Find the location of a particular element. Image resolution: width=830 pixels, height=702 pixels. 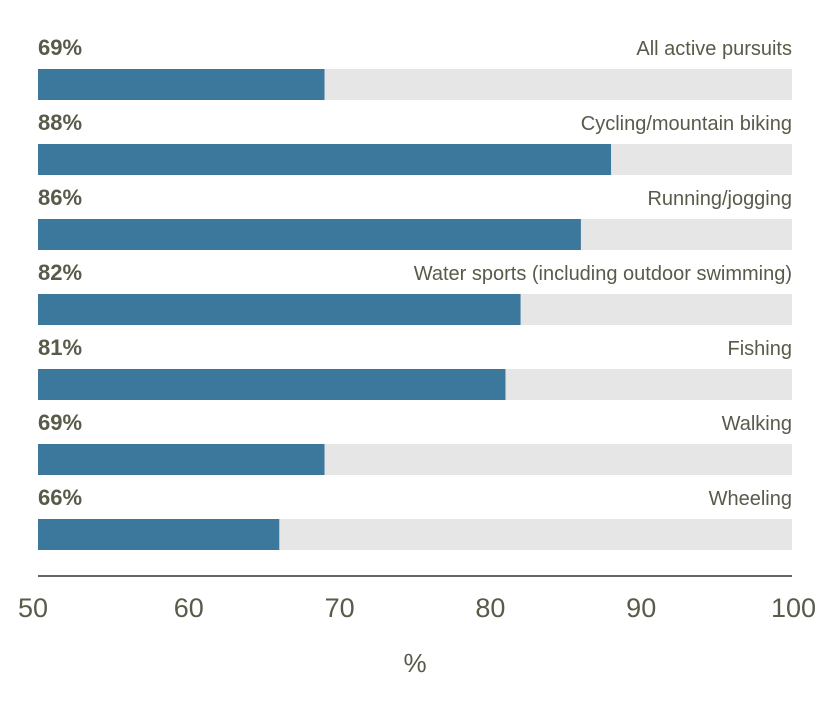

bar-row: 86% Running/jogging is located at coordinates (415, 217).